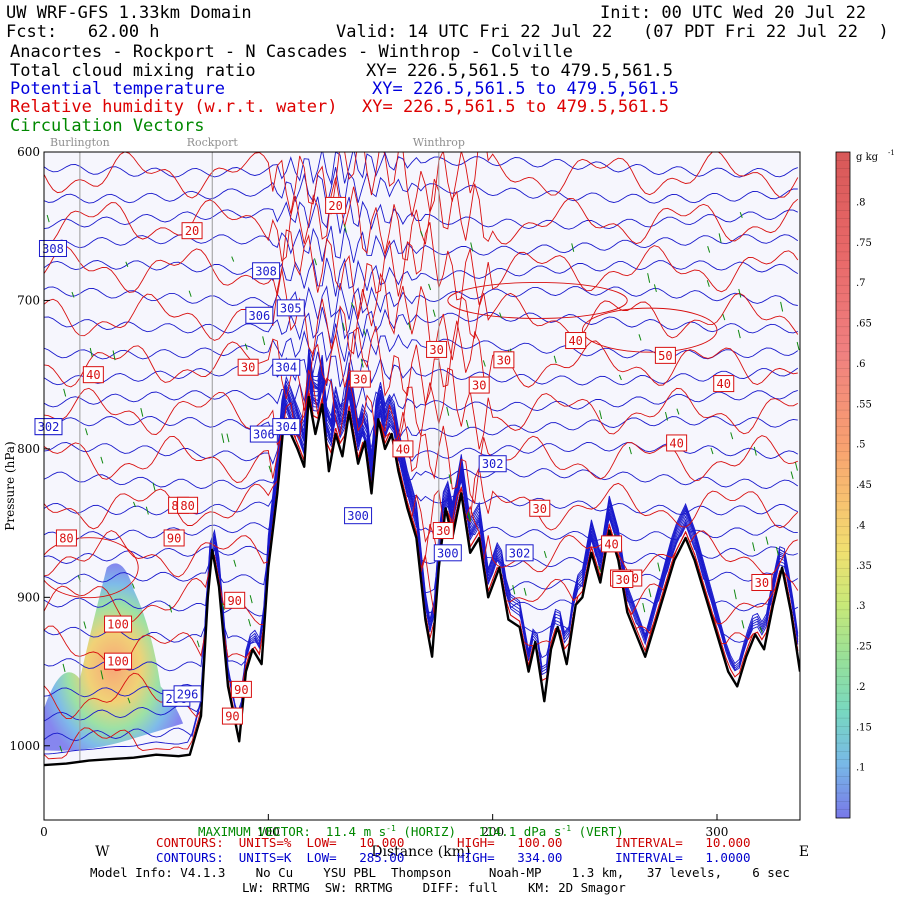 This screenshot has height=900, width=900. Describe the element at coordinates (28, 300) in the screenshot. I see `y-tick-label: 700` at that location.